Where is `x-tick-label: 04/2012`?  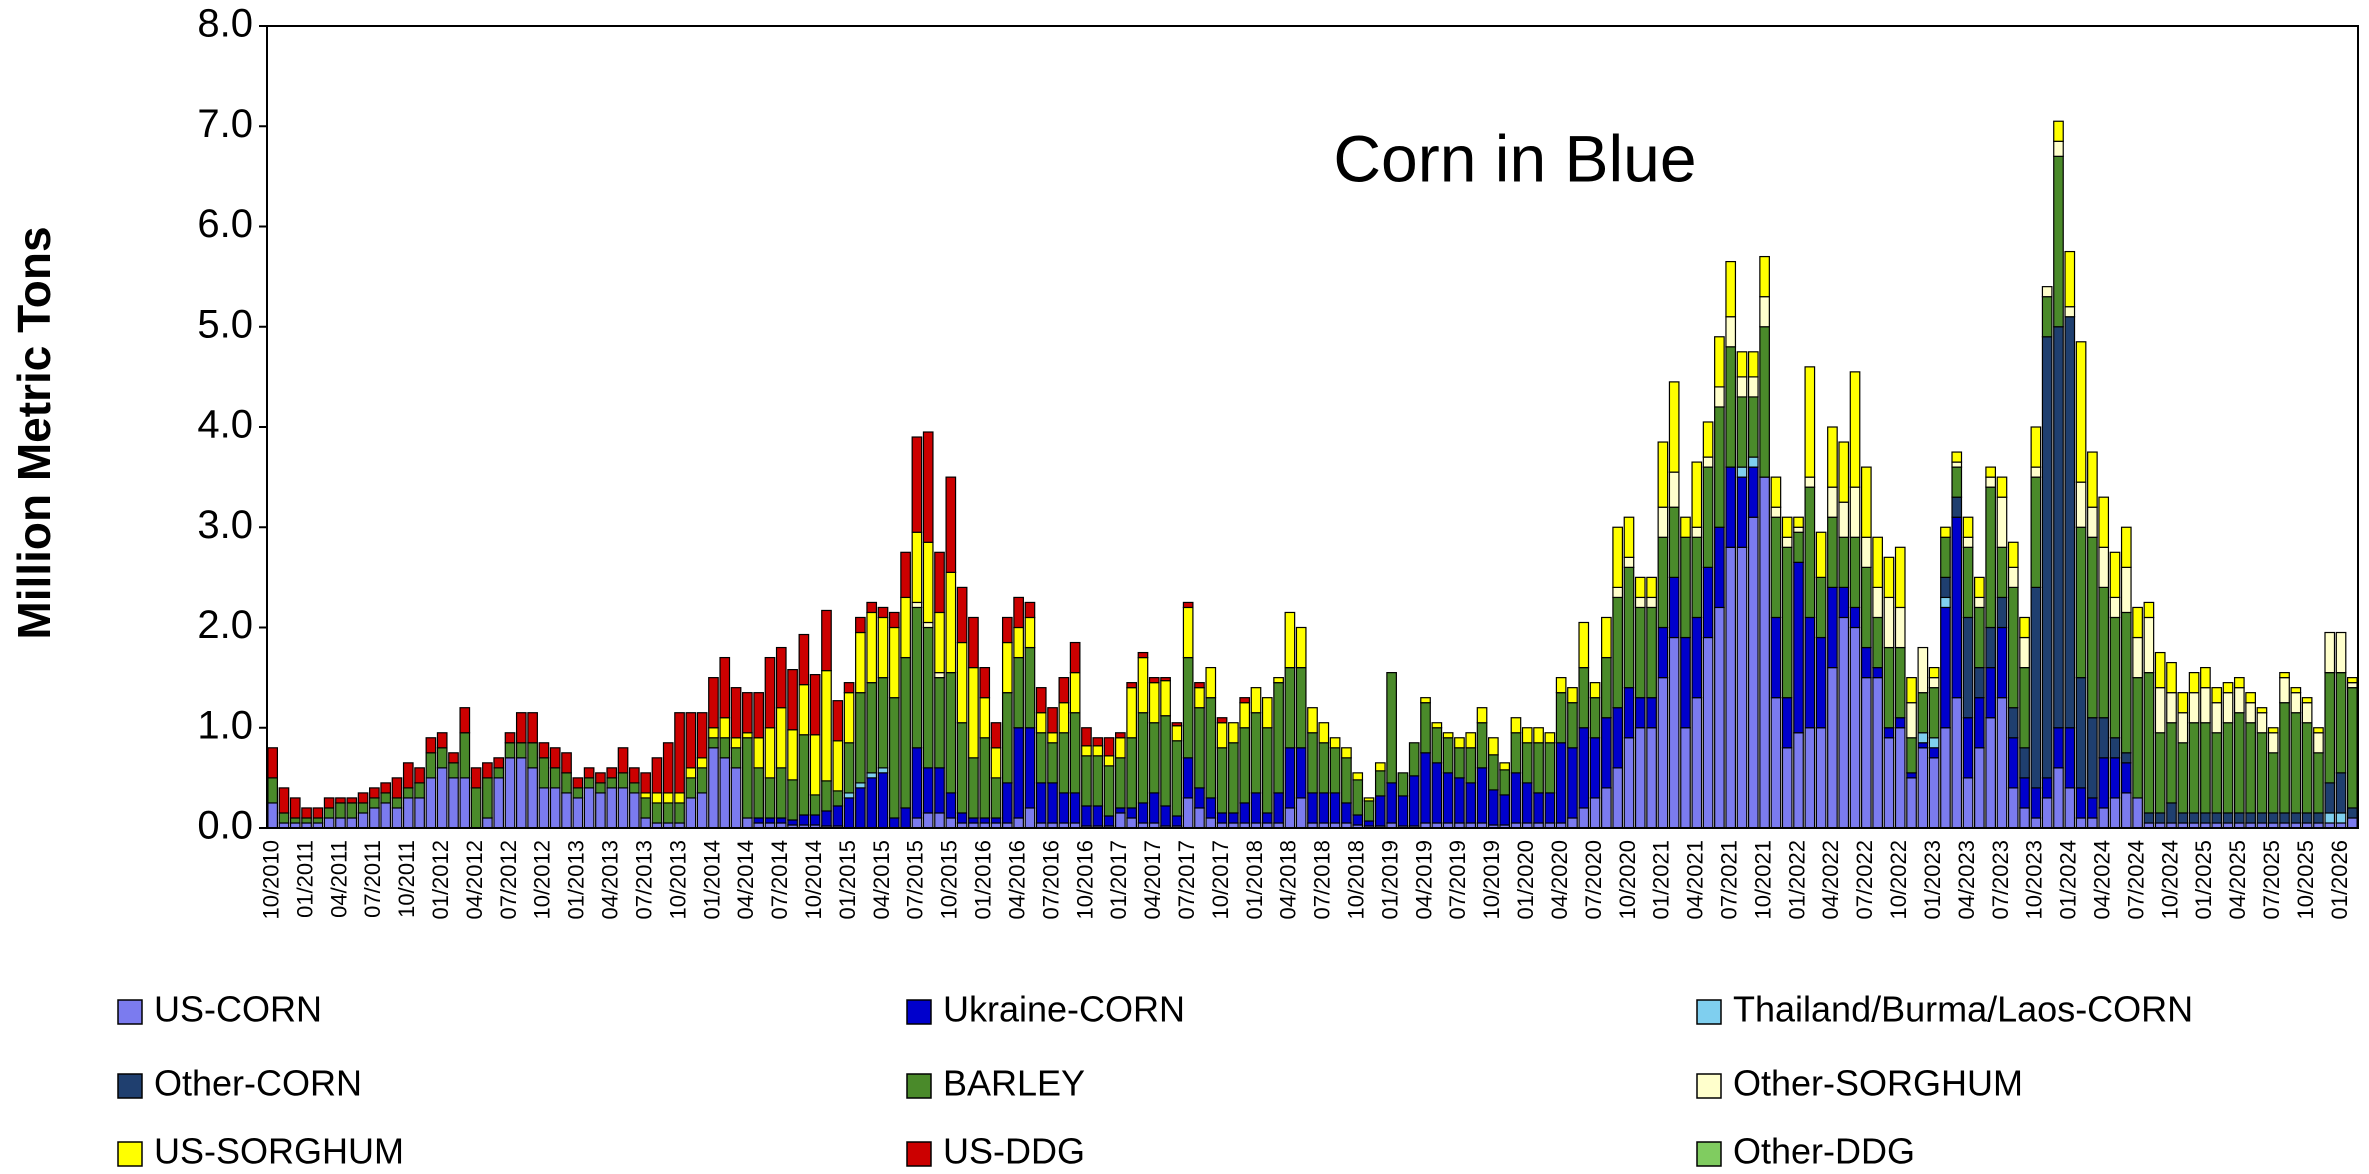
x-tick-label: 04/2012 is located at coordinates (474, 880).